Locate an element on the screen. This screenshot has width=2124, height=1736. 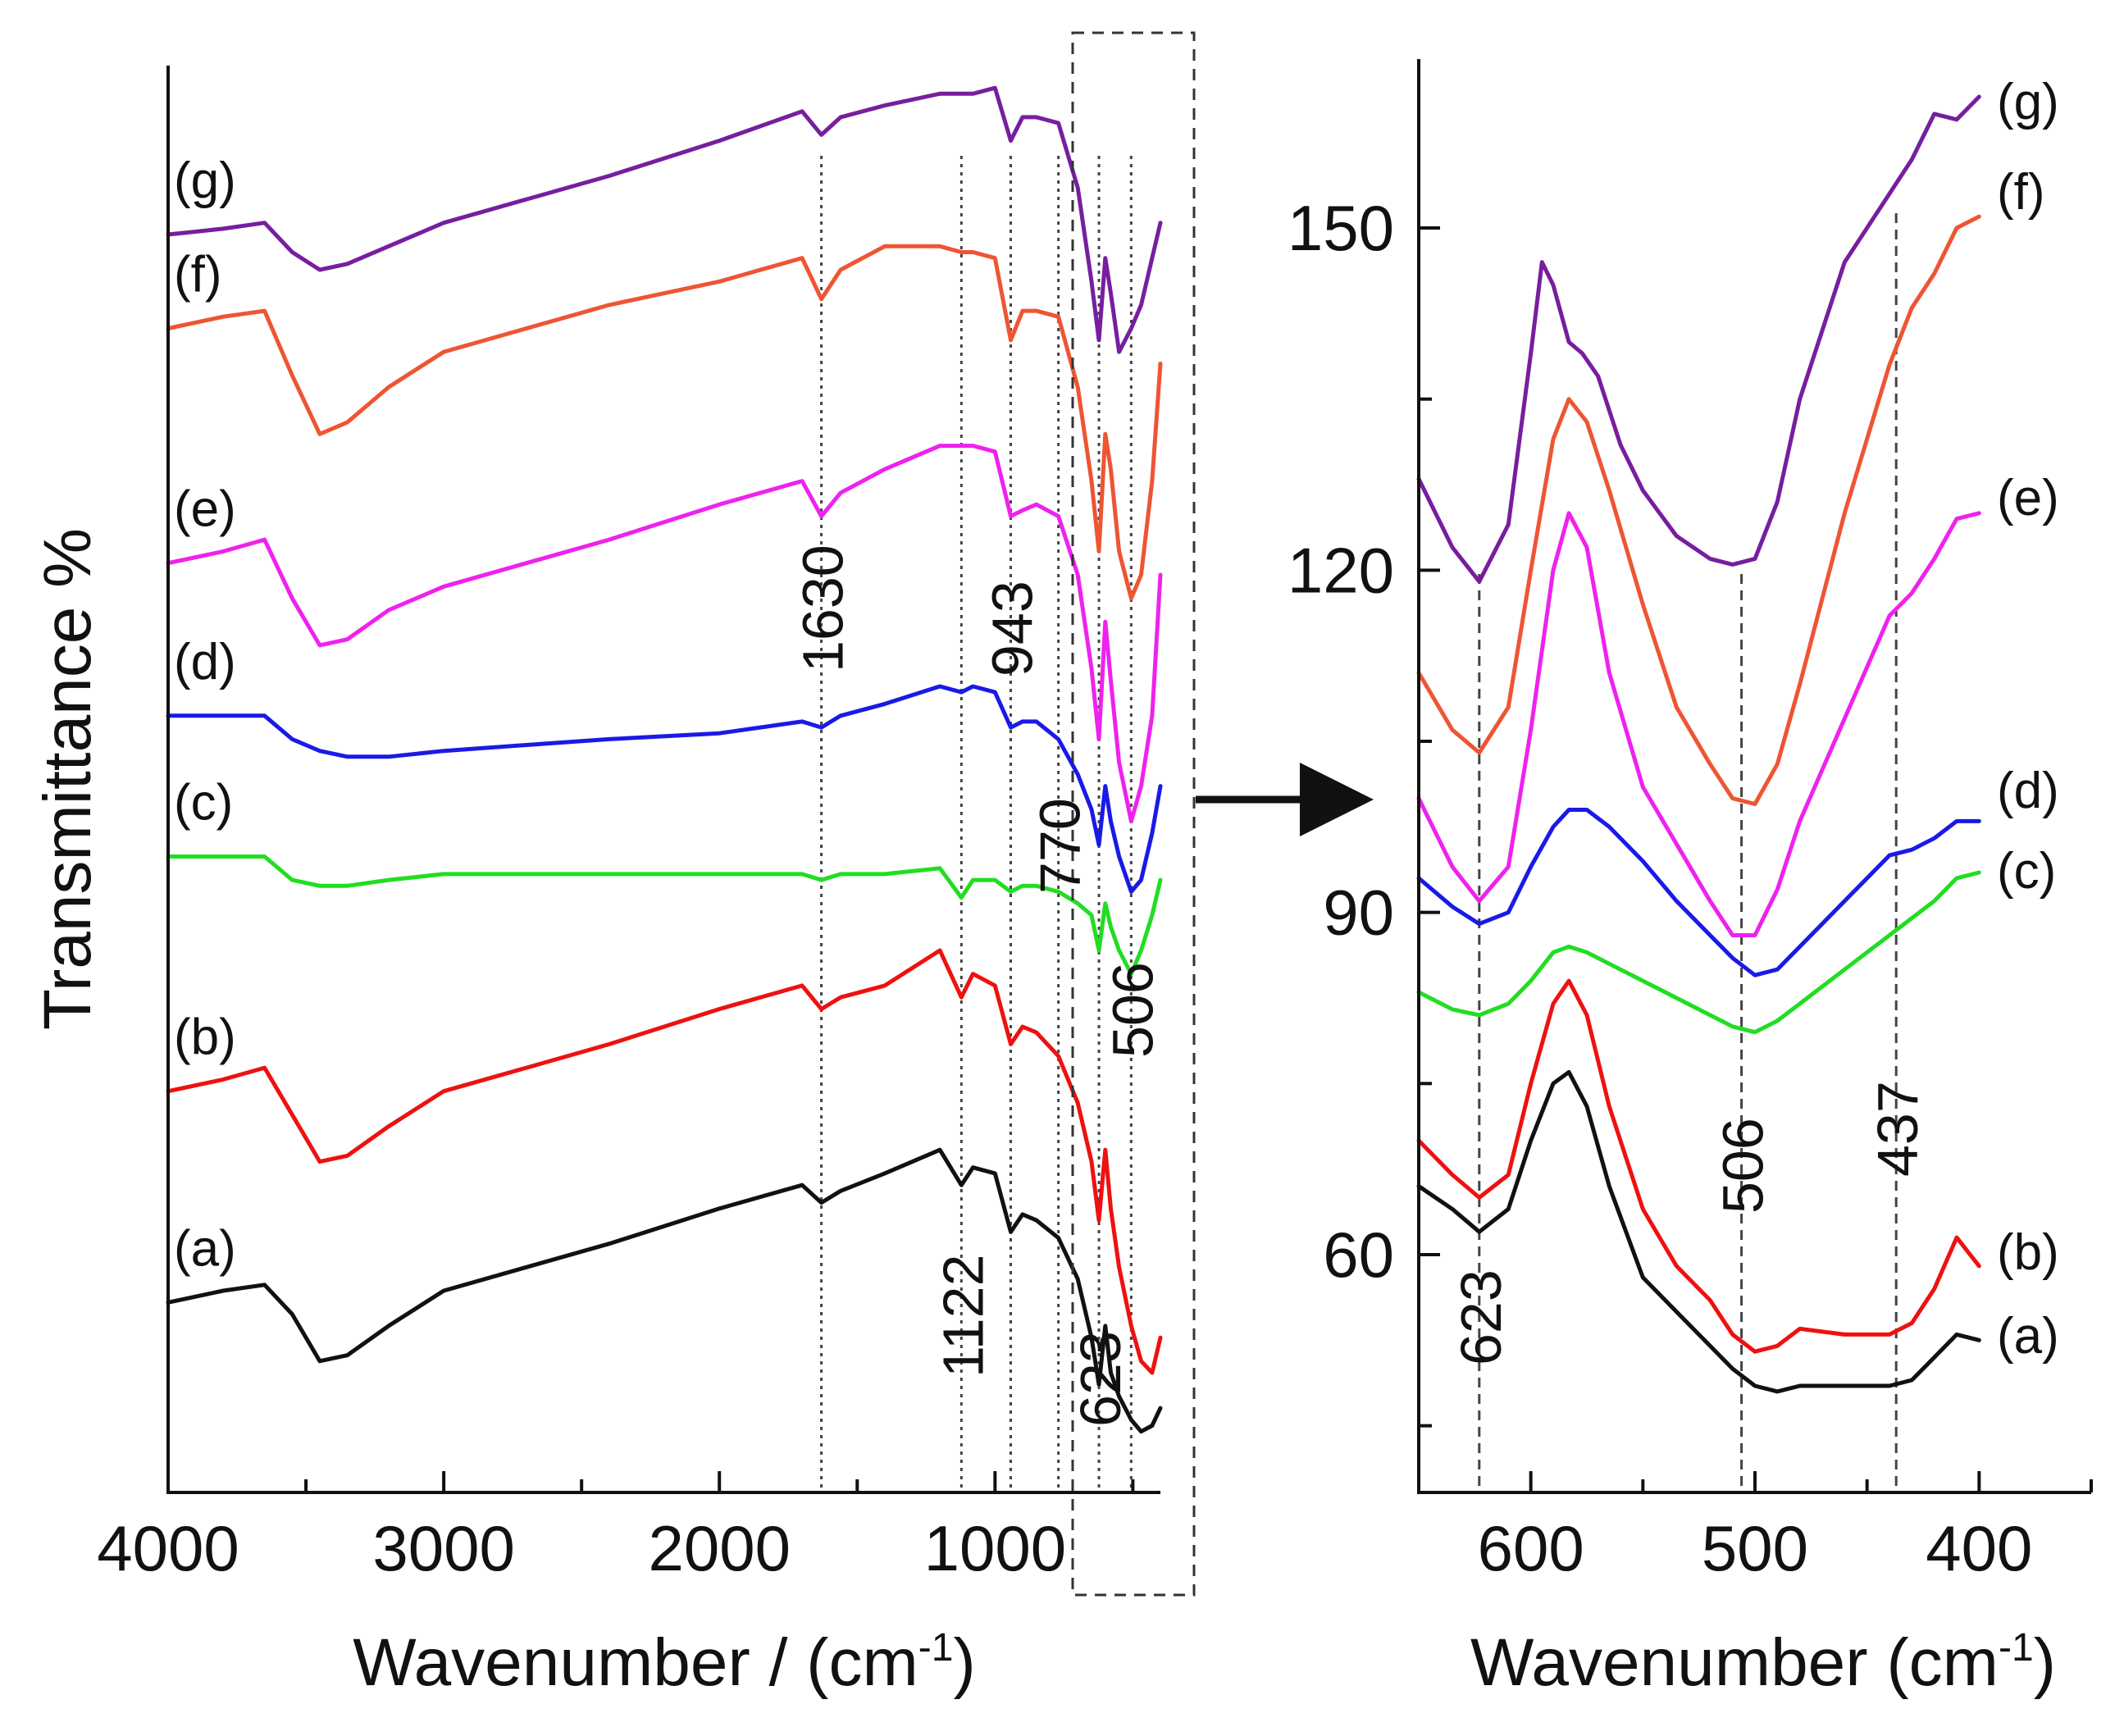
right-series-a is located at coordinates (1698, 1231).